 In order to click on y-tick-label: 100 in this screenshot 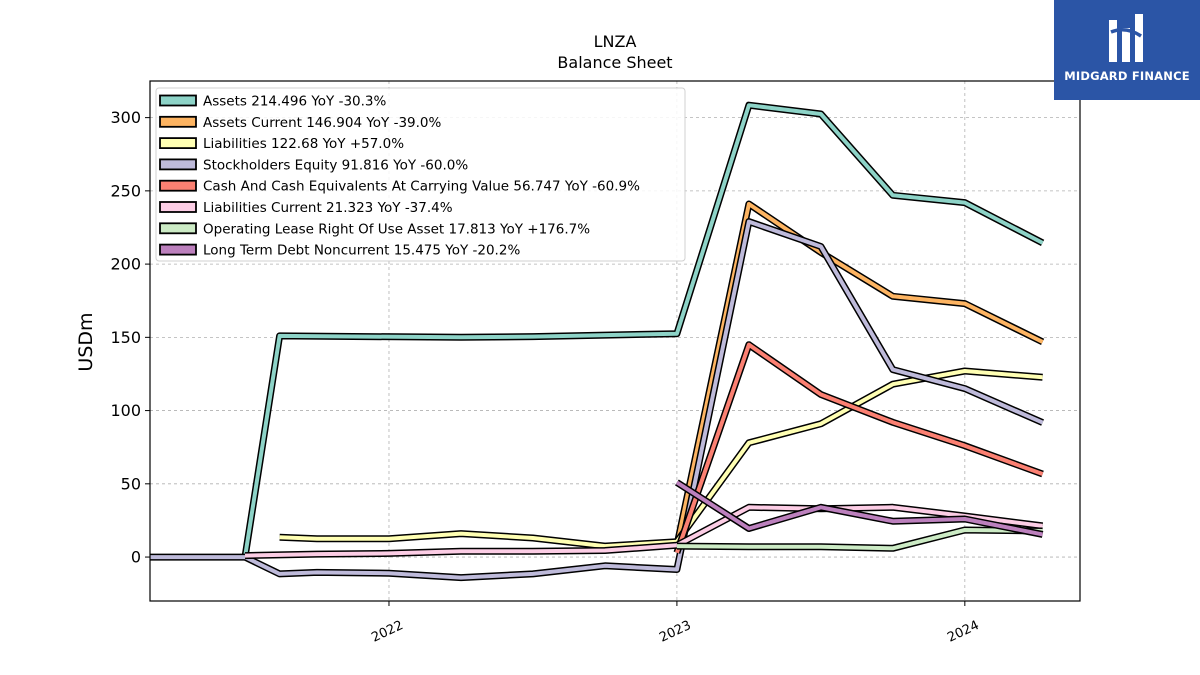, I will do `click(125, 410)`.